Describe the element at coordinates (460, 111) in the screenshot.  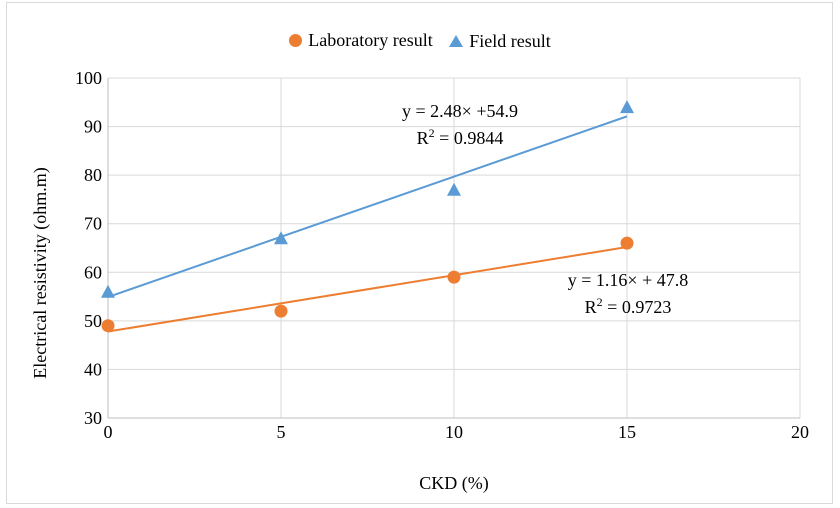
I see `equation-label: y = 2.48× +54.9` at that location.